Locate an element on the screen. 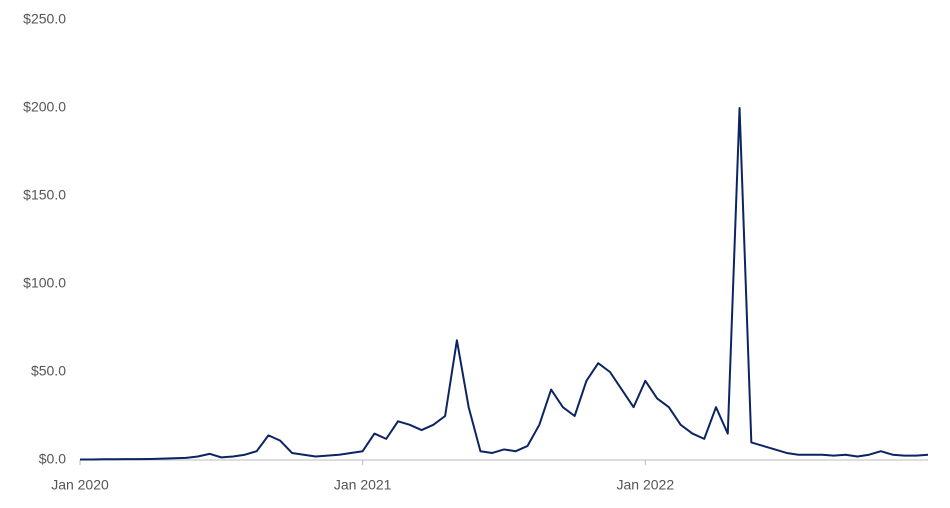 This screenshot has height=508, width=950. y-tick-label: $50.0 is located at coordinates (48, 371).